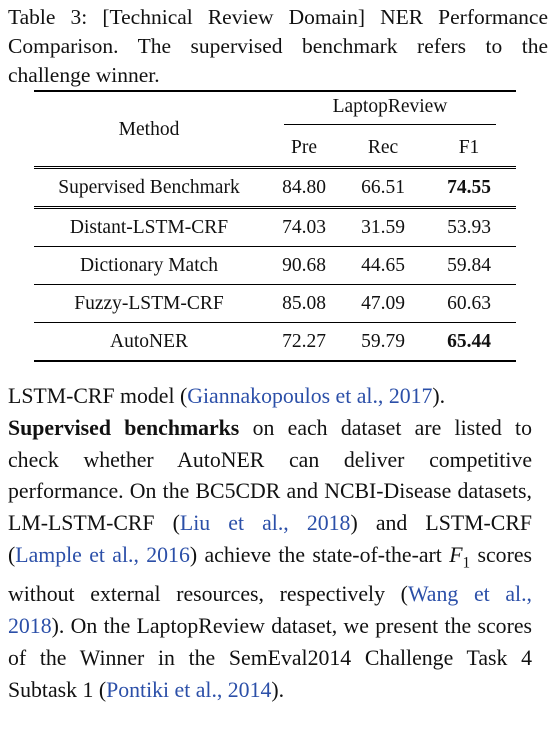  Describe the element at coordinates (460, 557) in the screenshot. I see `f1-symbol: F1` at that location.